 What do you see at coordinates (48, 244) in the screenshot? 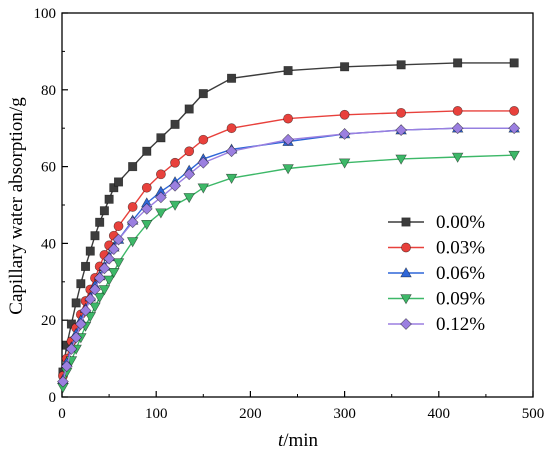
I see `y-tick-label: 40` at bounding box center [48, 244].